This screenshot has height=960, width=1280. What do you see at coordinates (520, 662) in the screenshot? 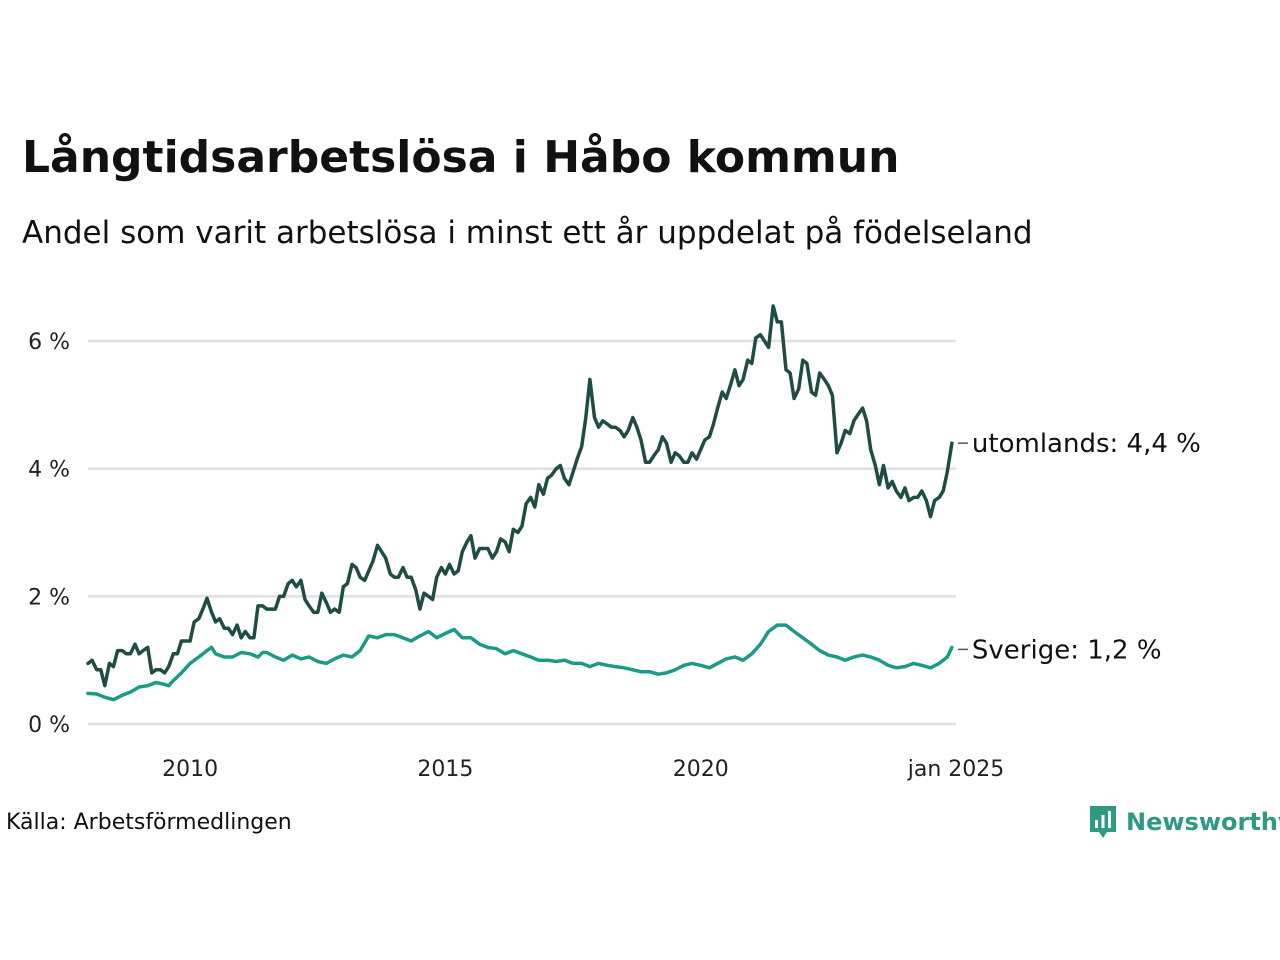
I see `series-line-sverige` at bounding box center [520, 662].